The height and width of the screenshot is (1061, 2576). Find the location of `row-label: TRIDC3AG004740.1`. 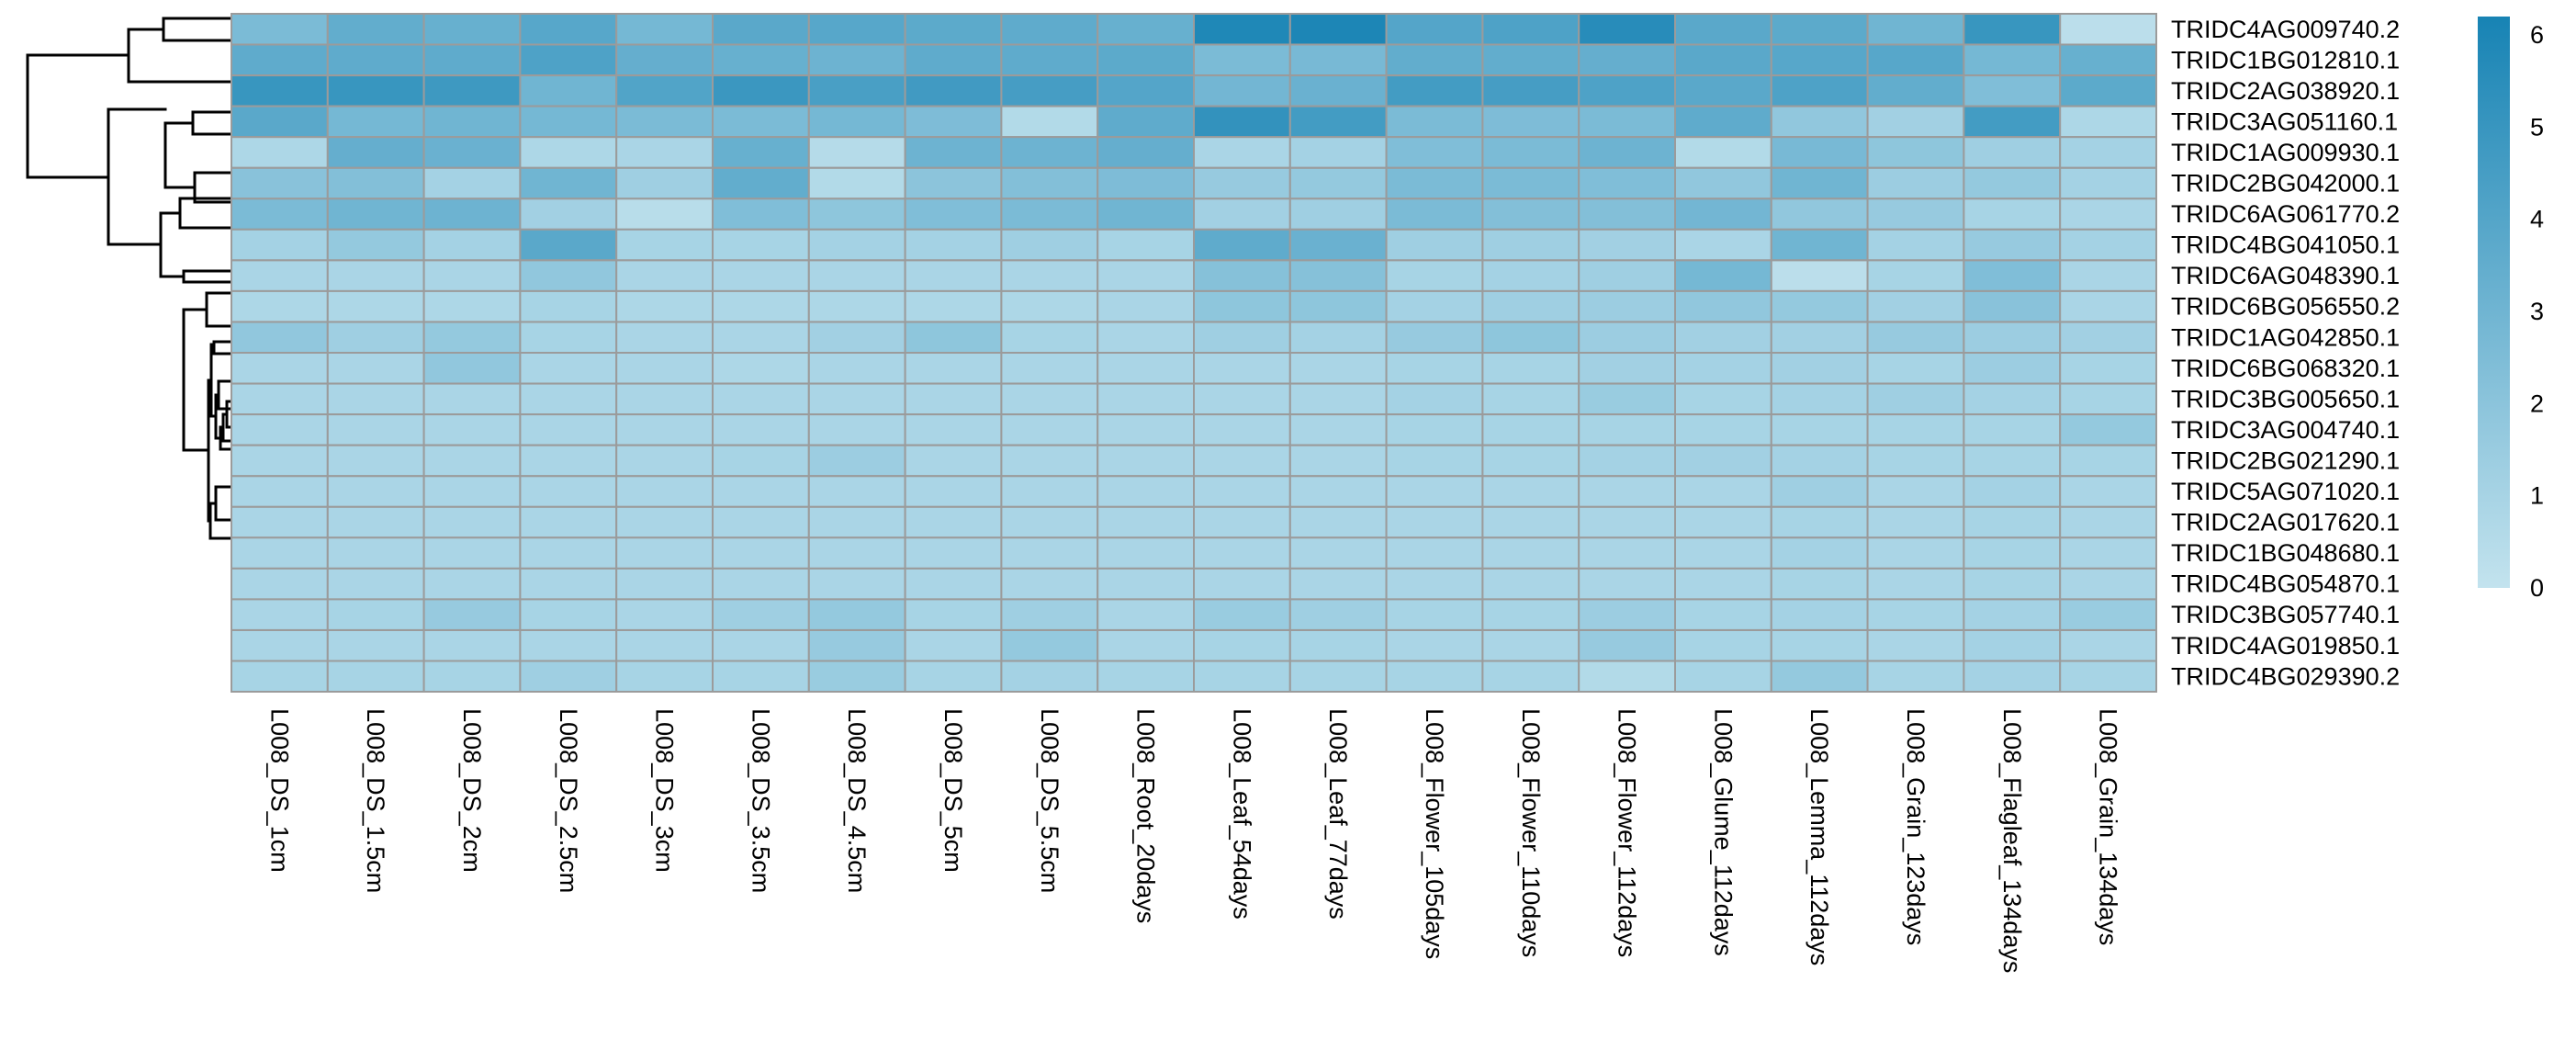

row-label: TRIDC3AG004740.1 is located at coordinates (2285, 430).